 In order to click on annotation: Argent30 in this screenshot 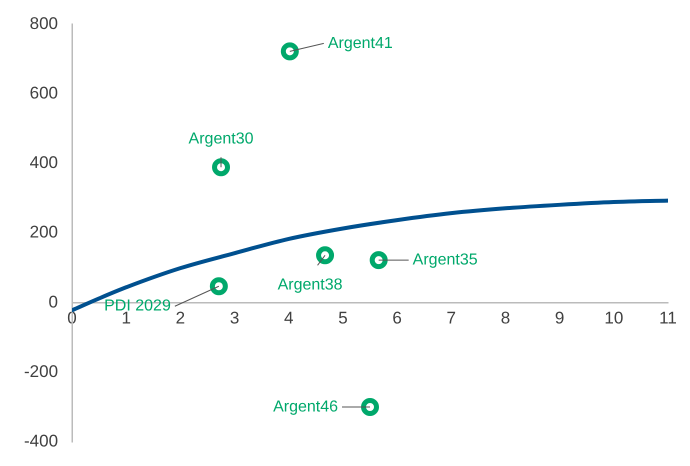, I will do `click(221, 139)`.